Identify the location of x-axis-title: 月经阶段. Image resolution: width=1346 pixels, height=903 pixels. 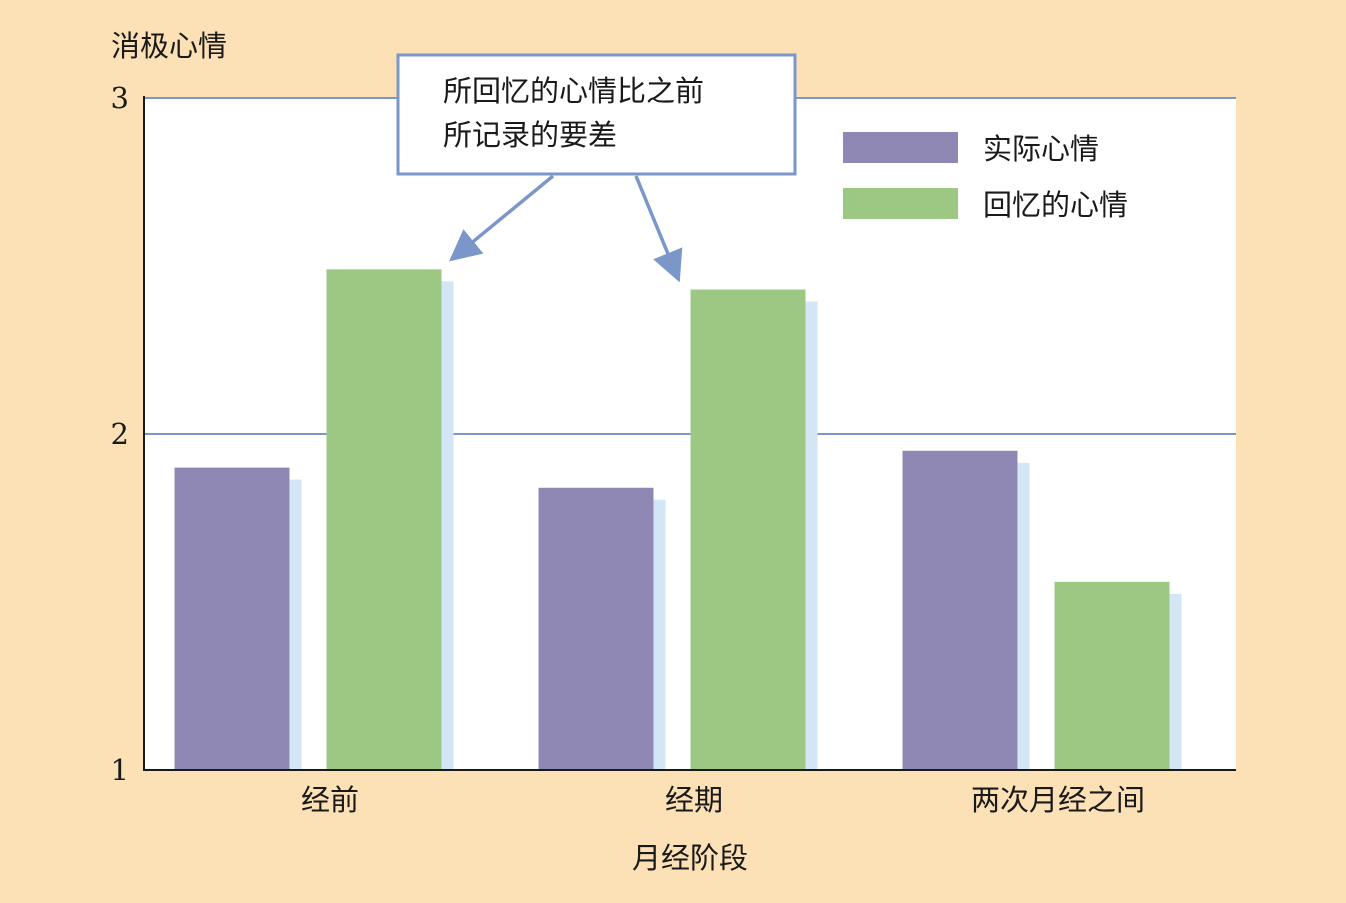
(690, 858).